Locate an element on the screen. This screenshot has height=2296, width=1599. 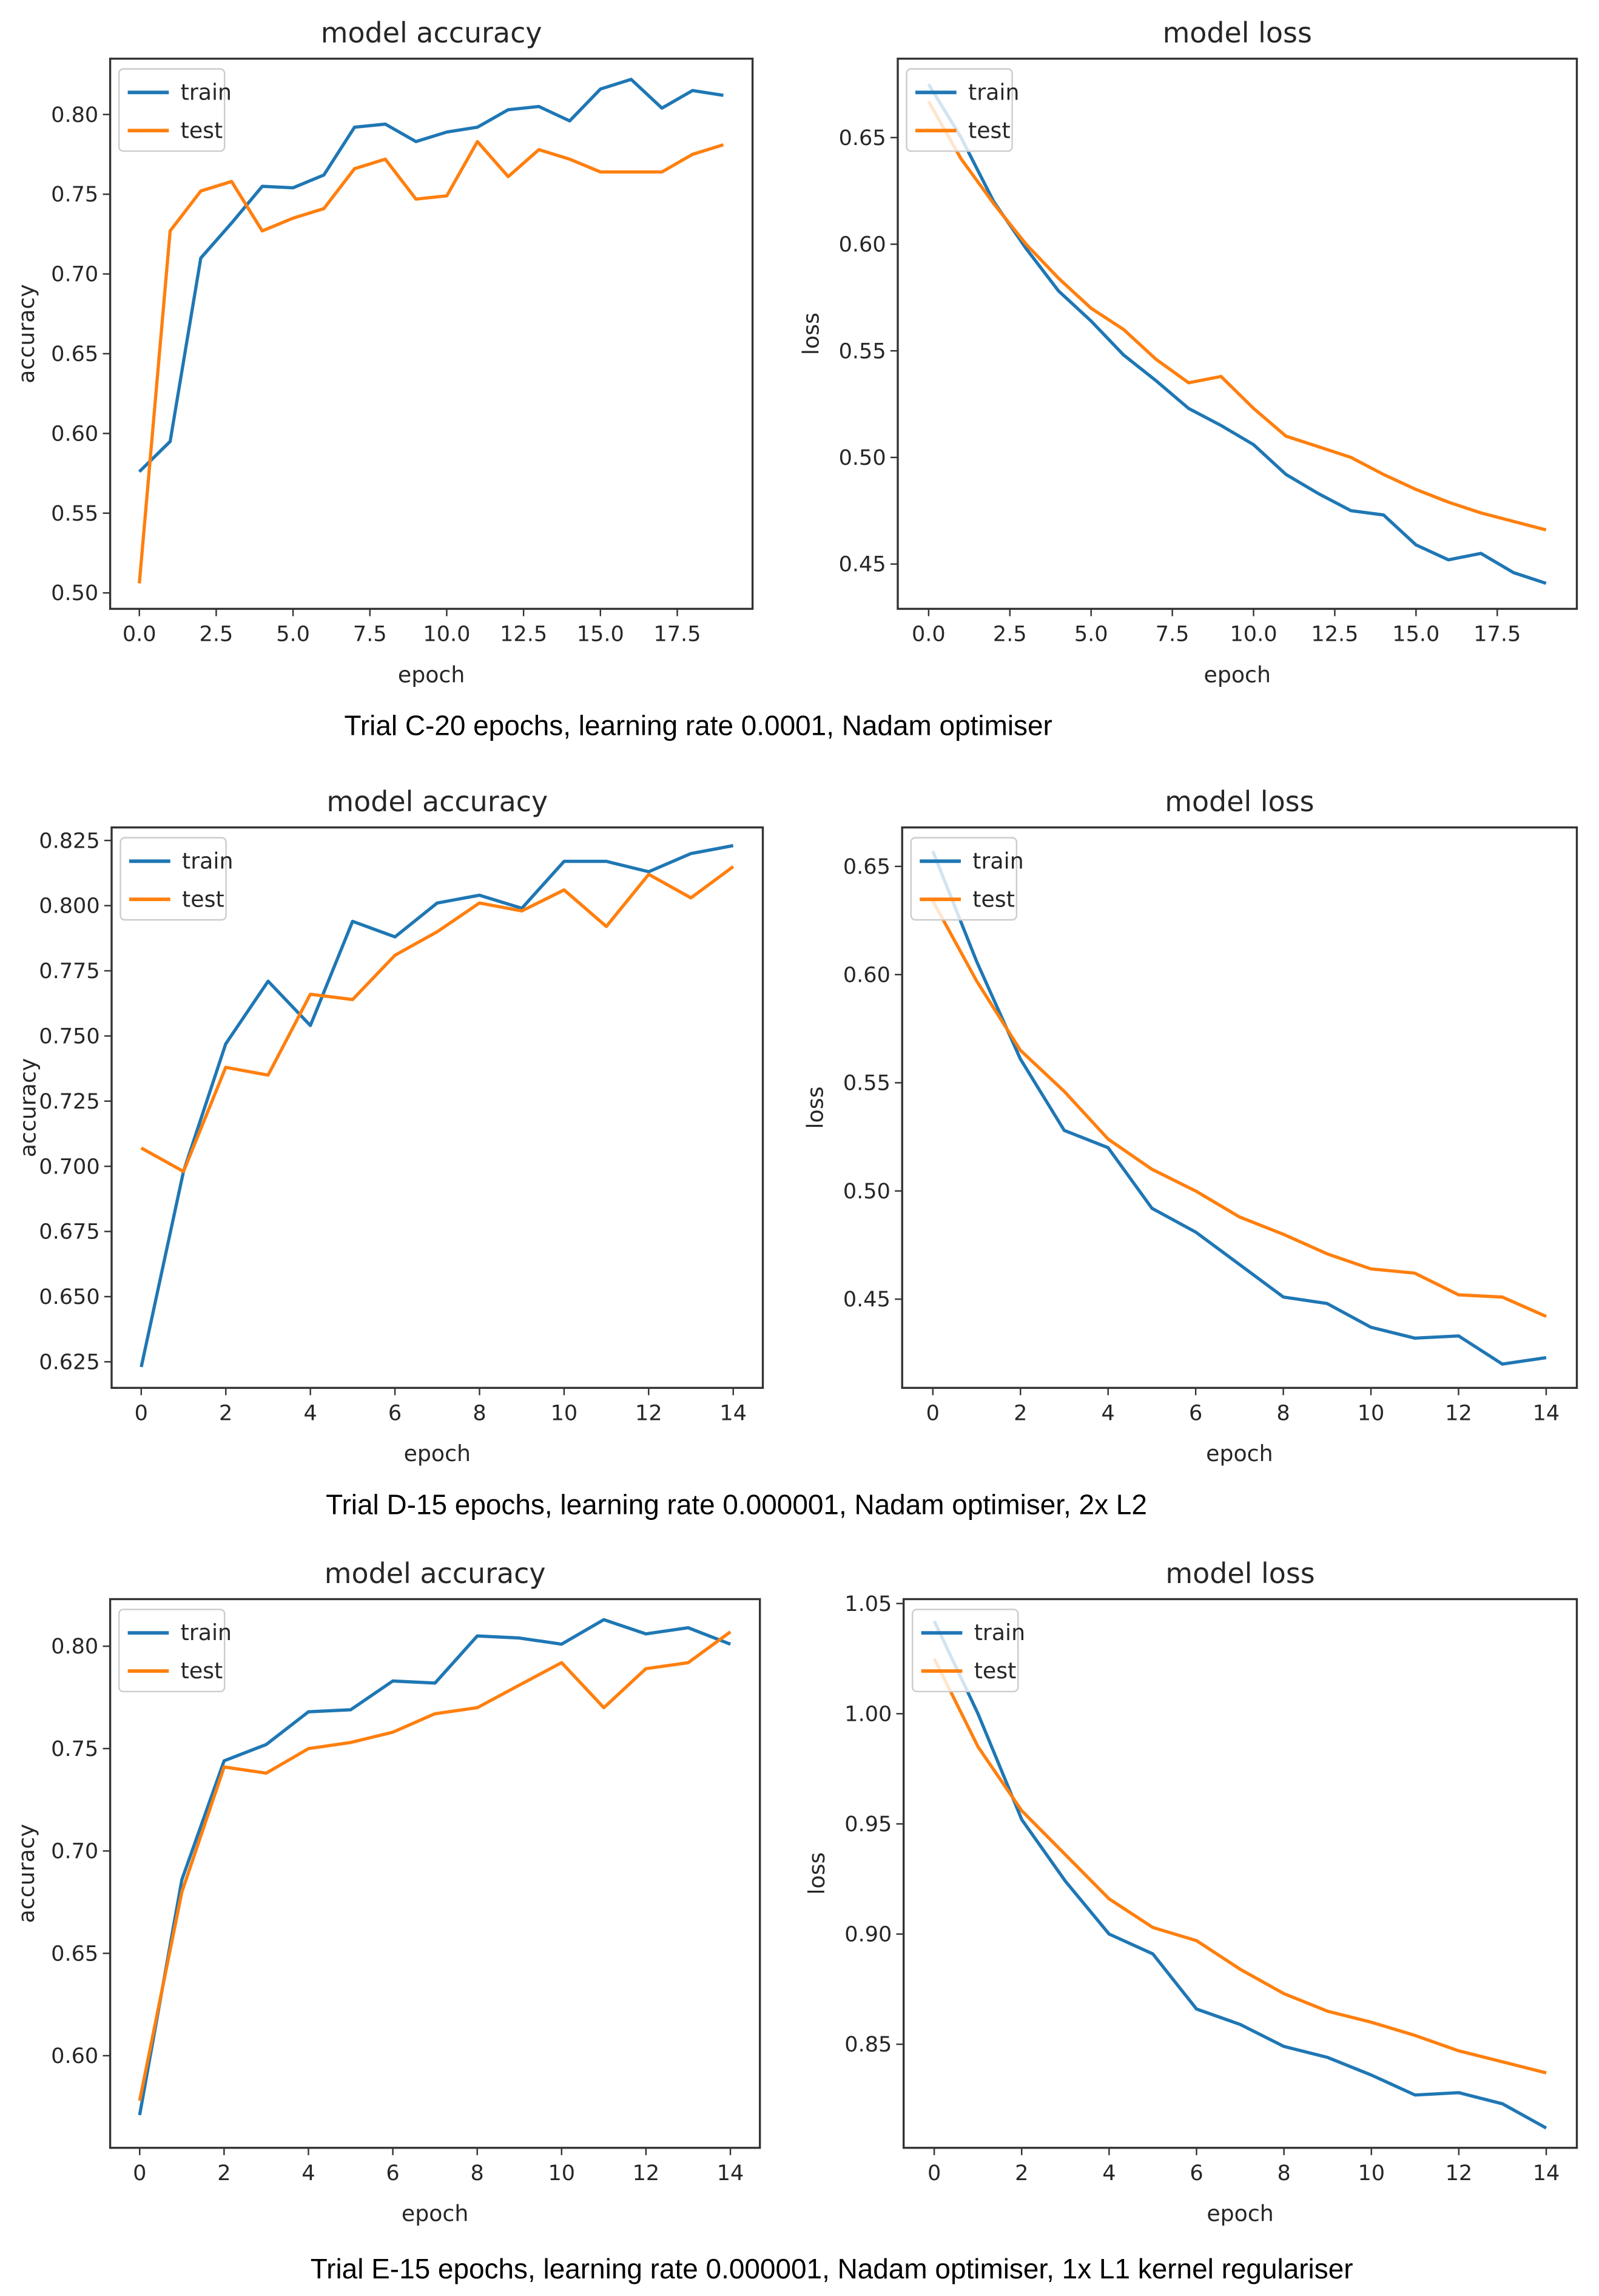
y-tick-label: 0.625 is located at coordinates (69, 1361).